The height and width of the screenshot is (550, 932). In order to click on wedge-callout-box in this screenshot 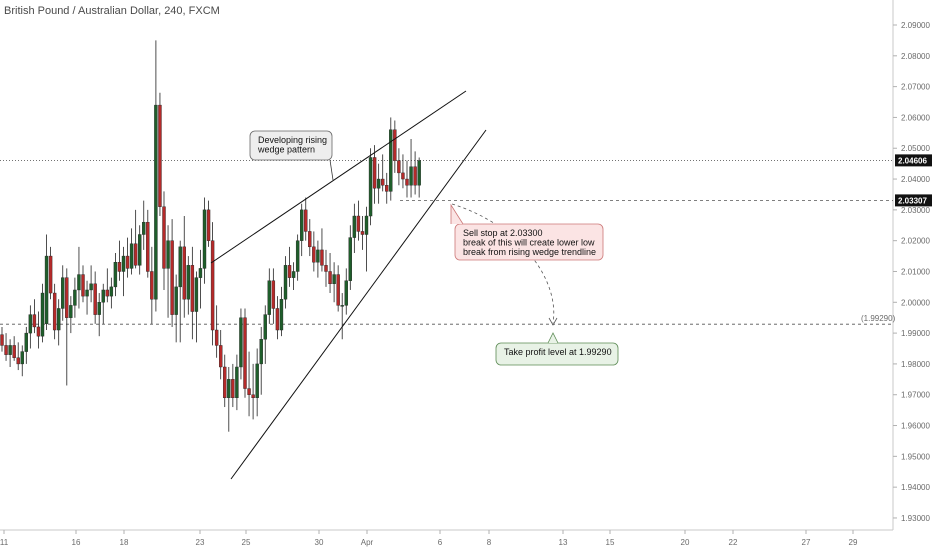, I will do `click(291, 145)`.